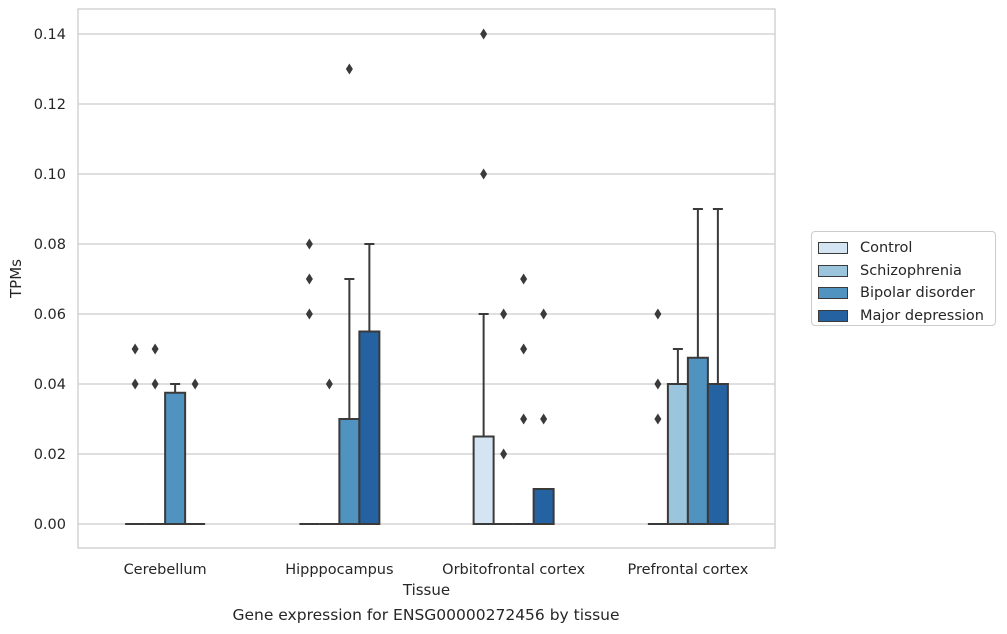 The width and height of the screenshot is (1007, 634). What do you see at coordinates (50, 245) in the screenshot?
I see `y-tick-label: 0.08` at bounding box center [50, 245].